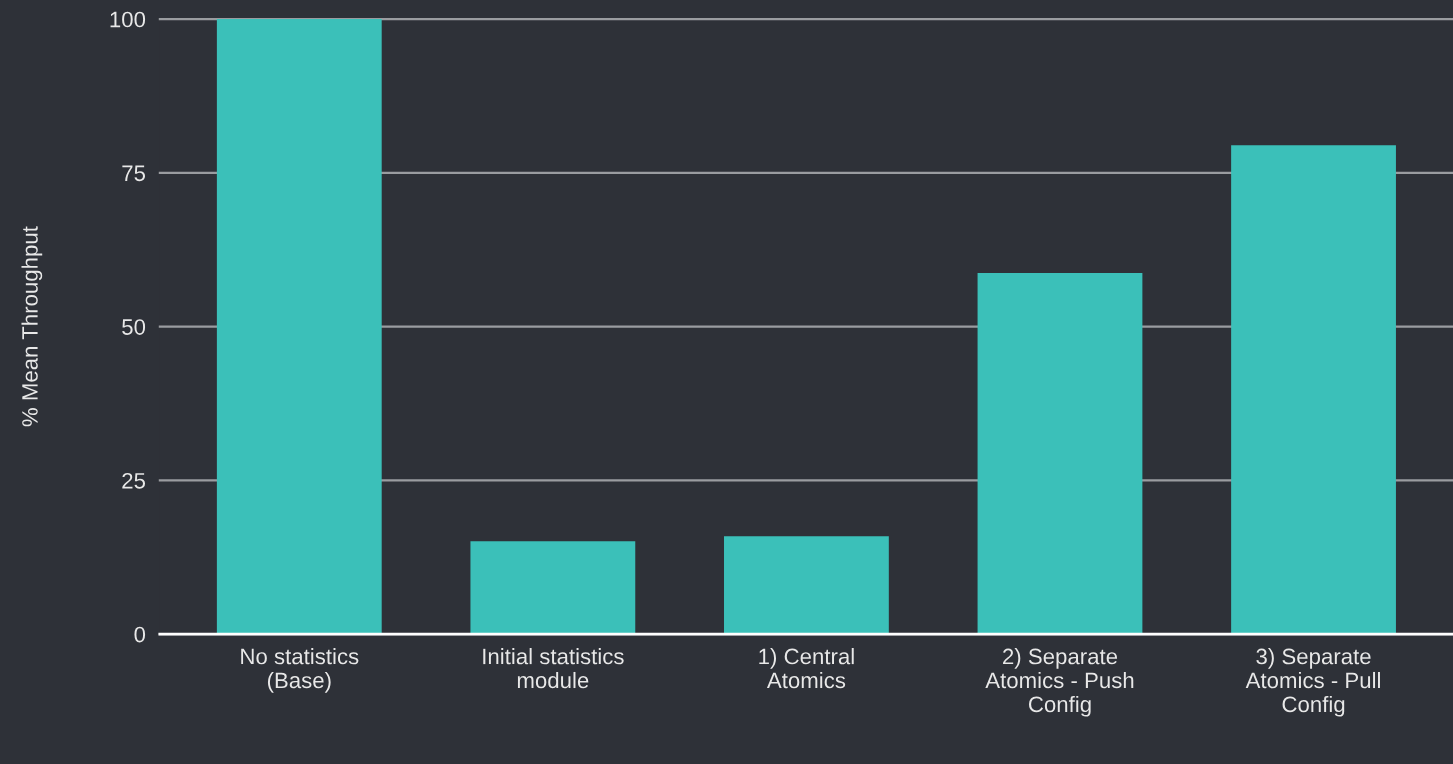 This screenshot has width=1453, height=764. What do you see at coordinates (553, 668) in the screenshot?
I see `x-tick-label: Initial statistics module` at bounding box center [553, 668].